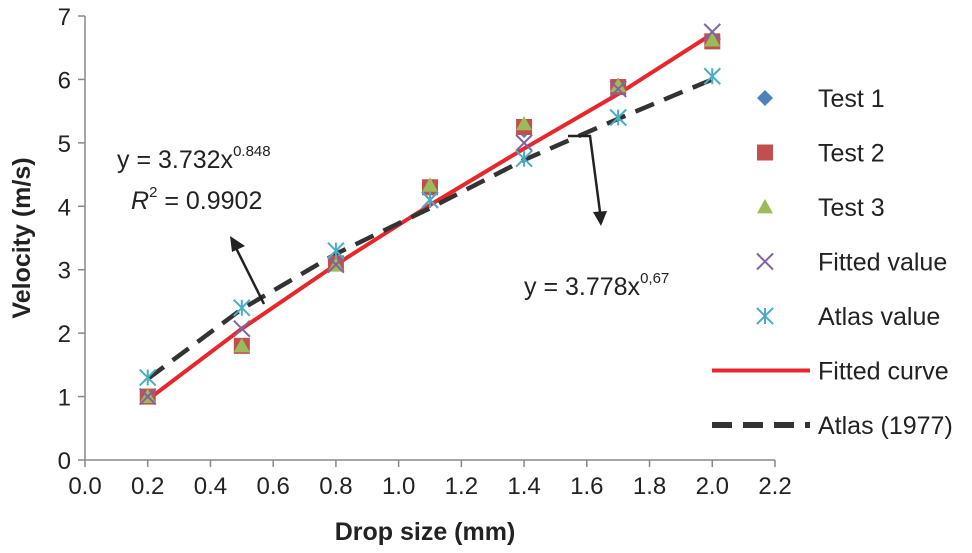  I want to click on annotation-arrows, so click(418, 219).